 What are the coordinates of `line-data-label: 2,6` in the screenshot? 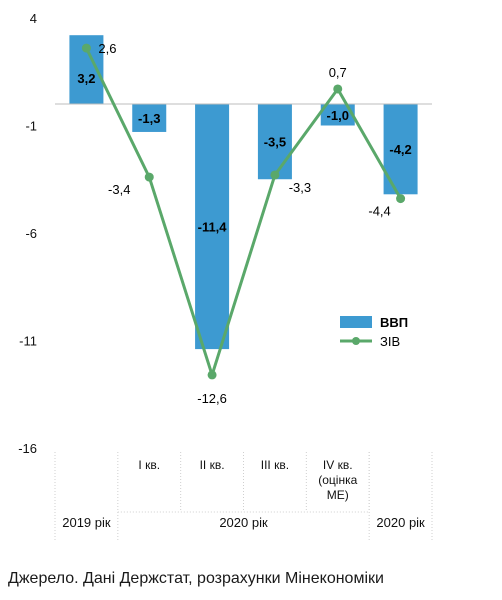 It's located at (107, 48).